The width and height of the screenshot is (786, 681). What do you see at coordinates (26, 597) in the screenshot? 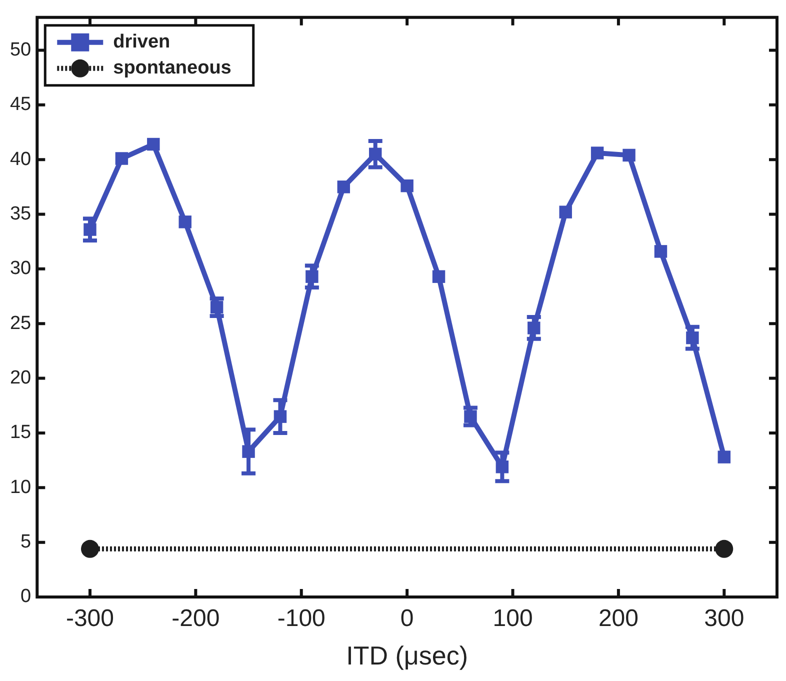
I see `y-tick-label: 0` at bounding box center [26, 597].